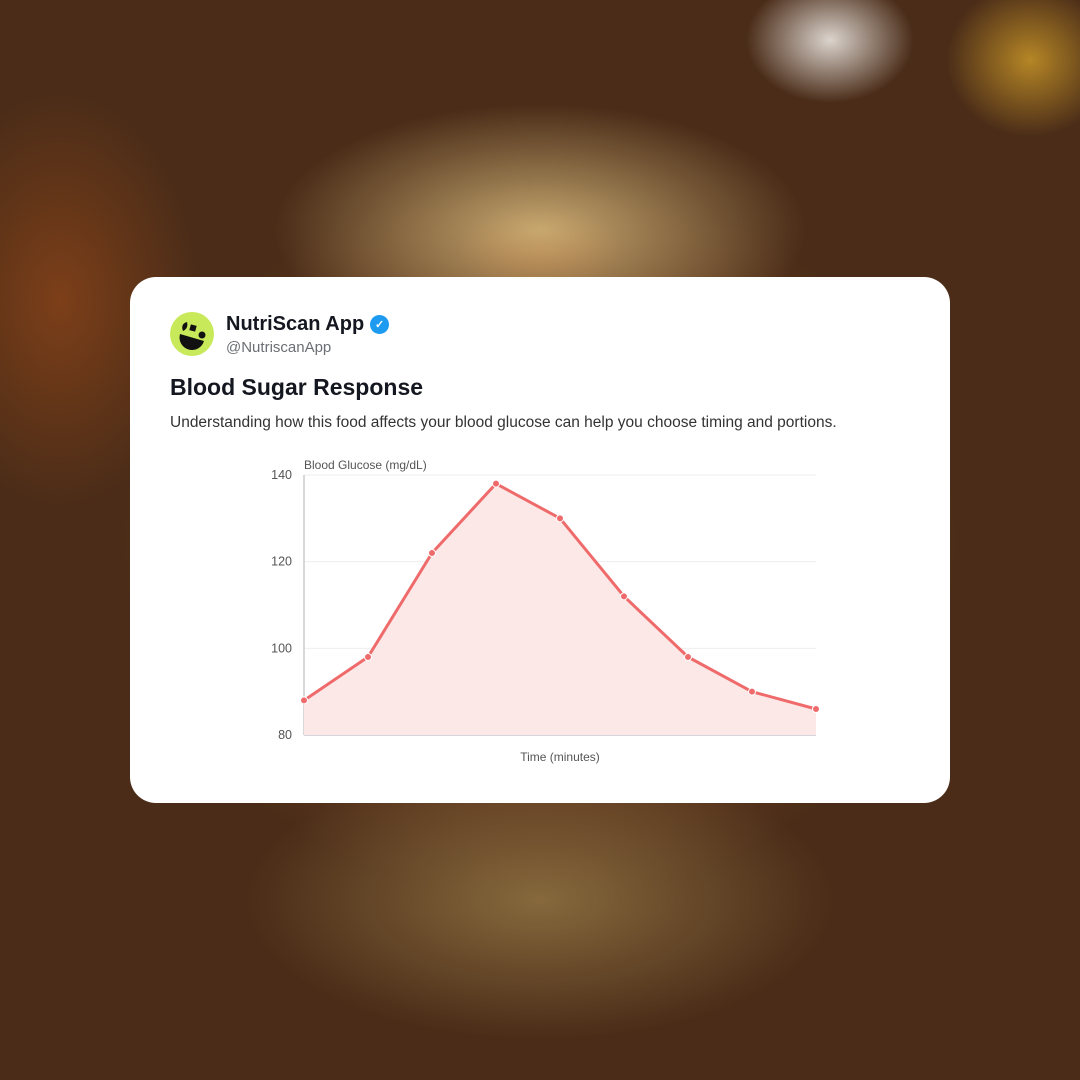 The height and width of the screenshot is (1080, 1080). What do you see at coordinates (297, 387) in the screenshot?
I see `post-title: Blood Sugar Response` at bounding box center [297, 387].